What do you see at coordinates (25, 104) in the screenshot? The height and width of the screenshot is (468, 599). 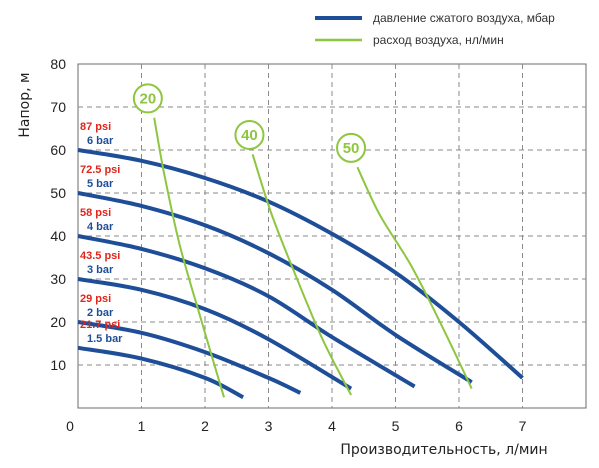 I see `y-axis-title: Напор, м` at bounding box center [25, 104].